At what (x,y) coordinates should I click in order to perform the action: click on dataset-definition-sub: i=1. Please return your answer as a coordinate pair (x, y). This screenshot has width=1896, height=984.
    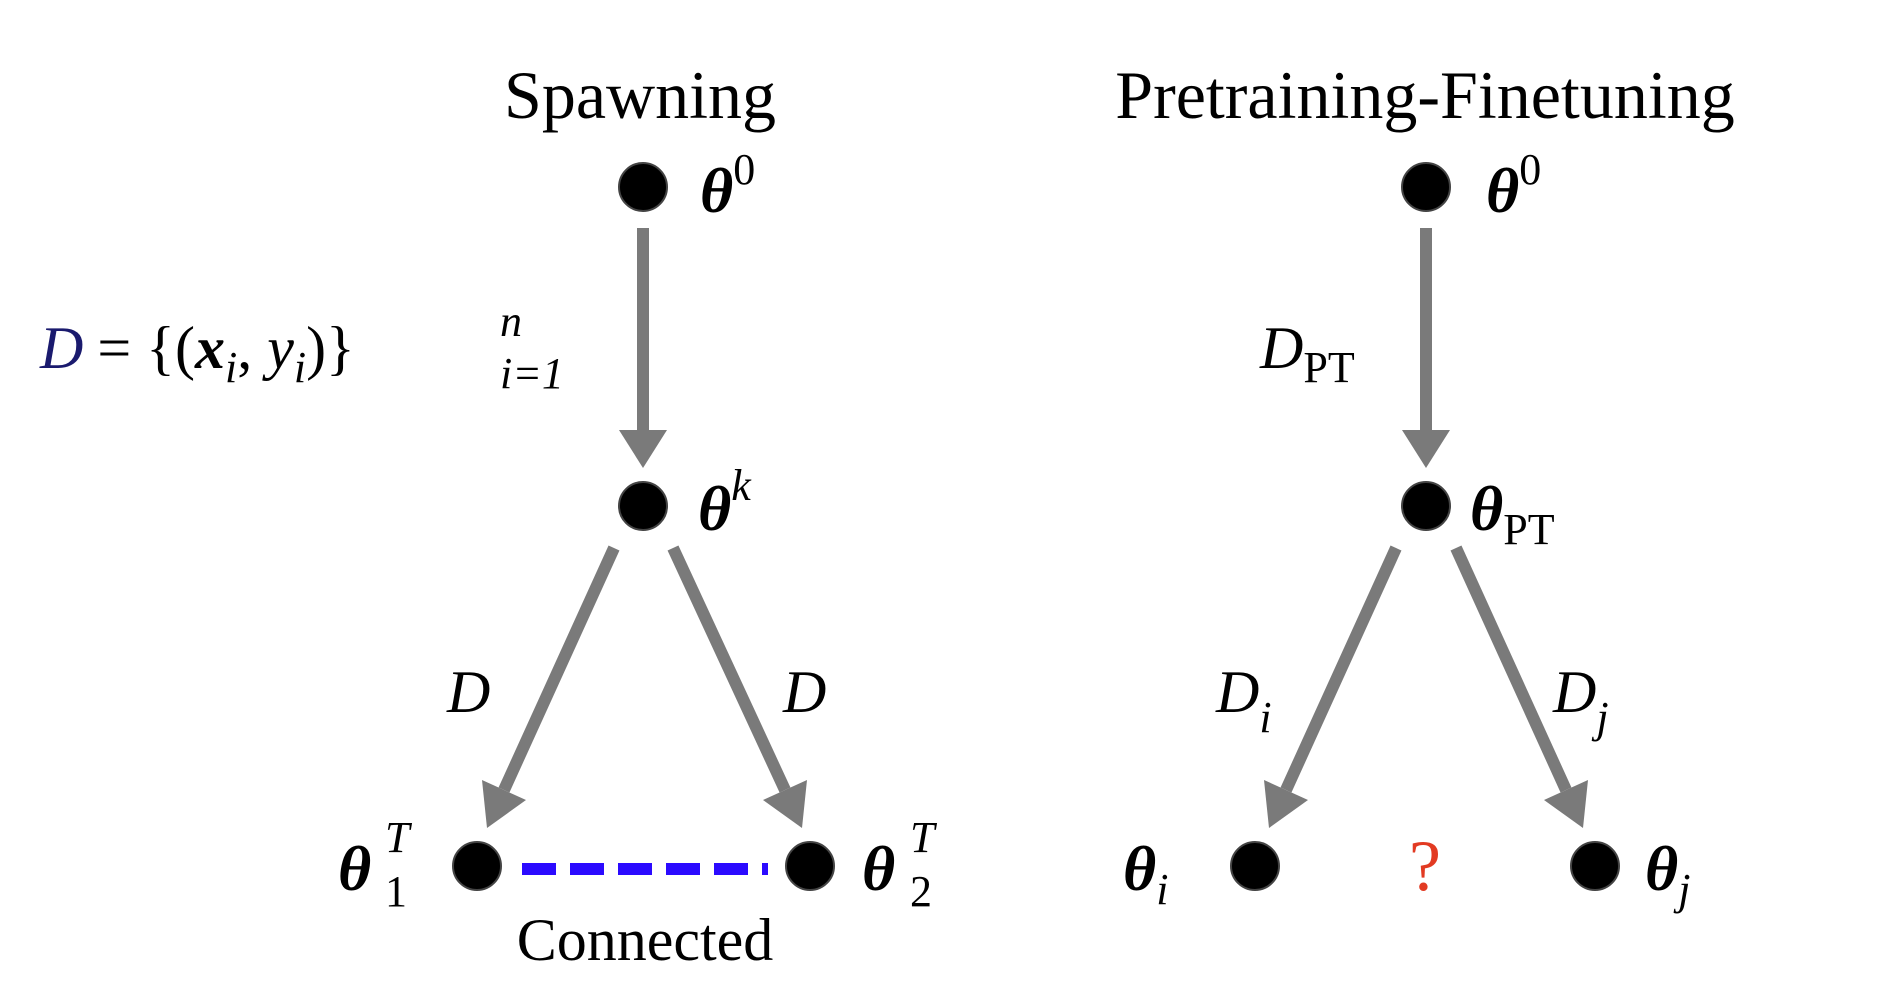
    Looking at the image, I should click on (532, 373).